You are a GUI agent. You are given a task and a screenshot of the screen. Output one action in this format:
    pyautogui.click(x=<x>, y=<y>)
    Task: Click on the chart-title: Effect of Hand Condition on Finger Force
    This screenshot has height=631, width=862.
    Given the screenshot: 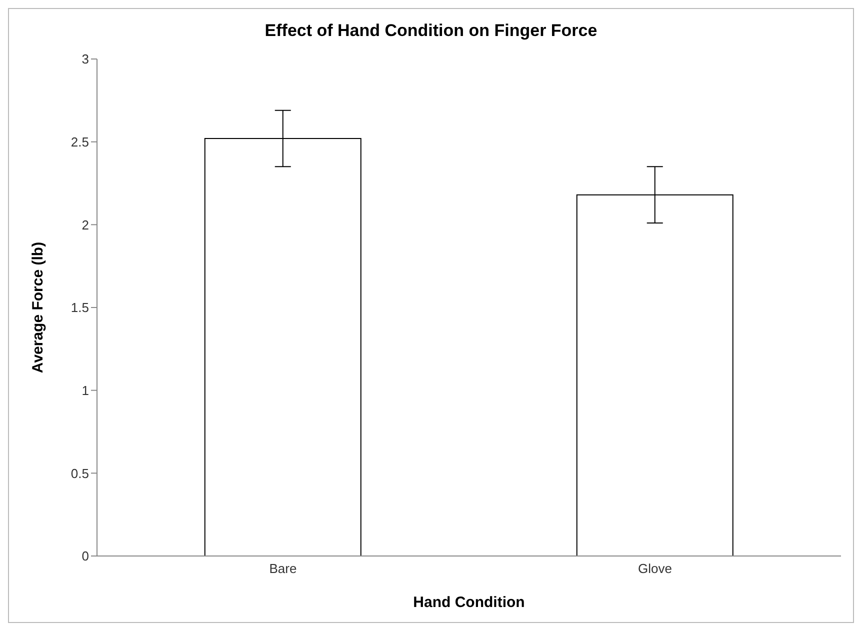 What is the action you would take?
    pyautogui.click(x=431, y=31)
    